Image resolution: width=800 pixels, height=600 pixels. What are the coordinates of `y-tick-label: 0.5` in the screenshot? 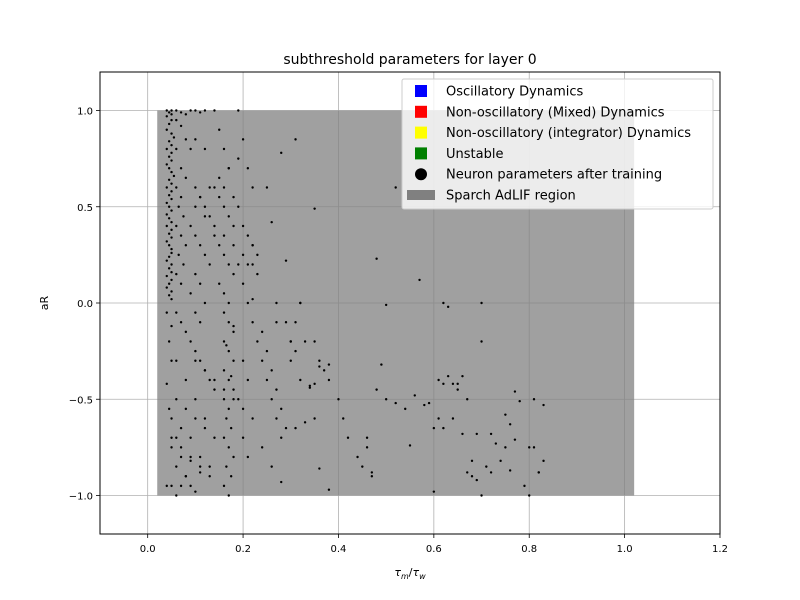 It's located at (85, 208).